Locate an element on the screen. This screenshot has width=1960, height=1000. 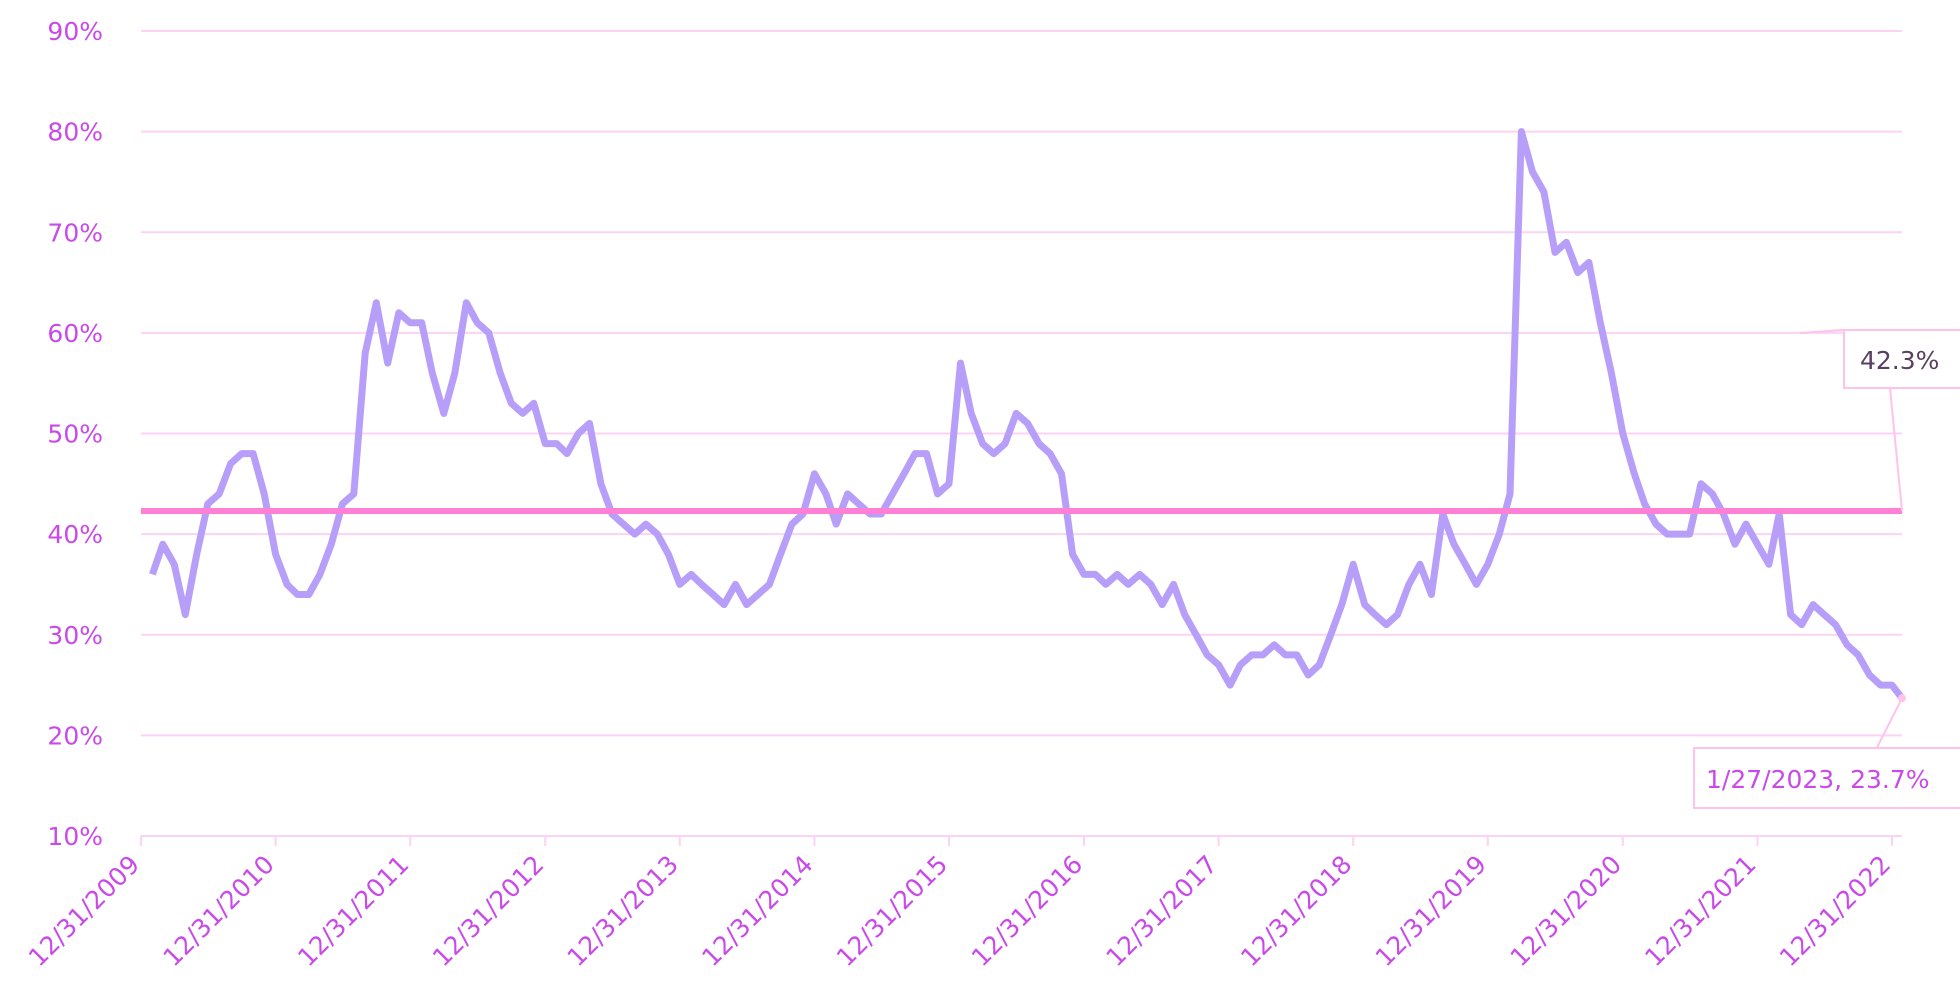
x-tick-label: 12/31/2016 is located at coordinates (1027, 911).